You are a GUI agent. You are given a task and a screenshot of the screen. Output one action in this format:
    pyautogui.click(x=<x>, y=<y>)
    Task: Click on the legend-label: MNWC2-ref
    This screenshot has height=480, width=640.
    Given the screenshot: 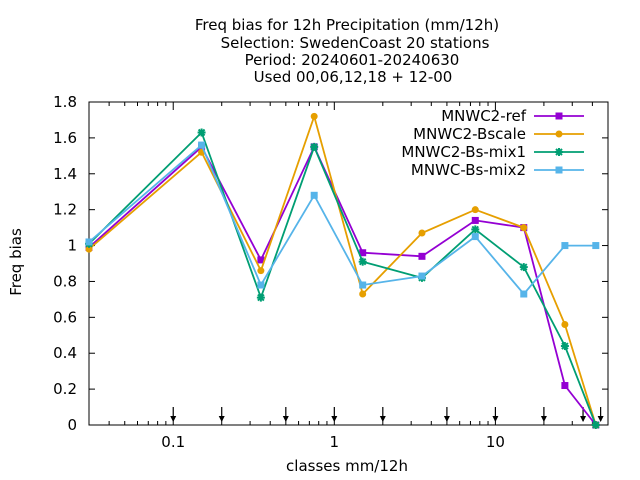 What is the action you would take?
    pyautogui.click(x=483, y=116)
    